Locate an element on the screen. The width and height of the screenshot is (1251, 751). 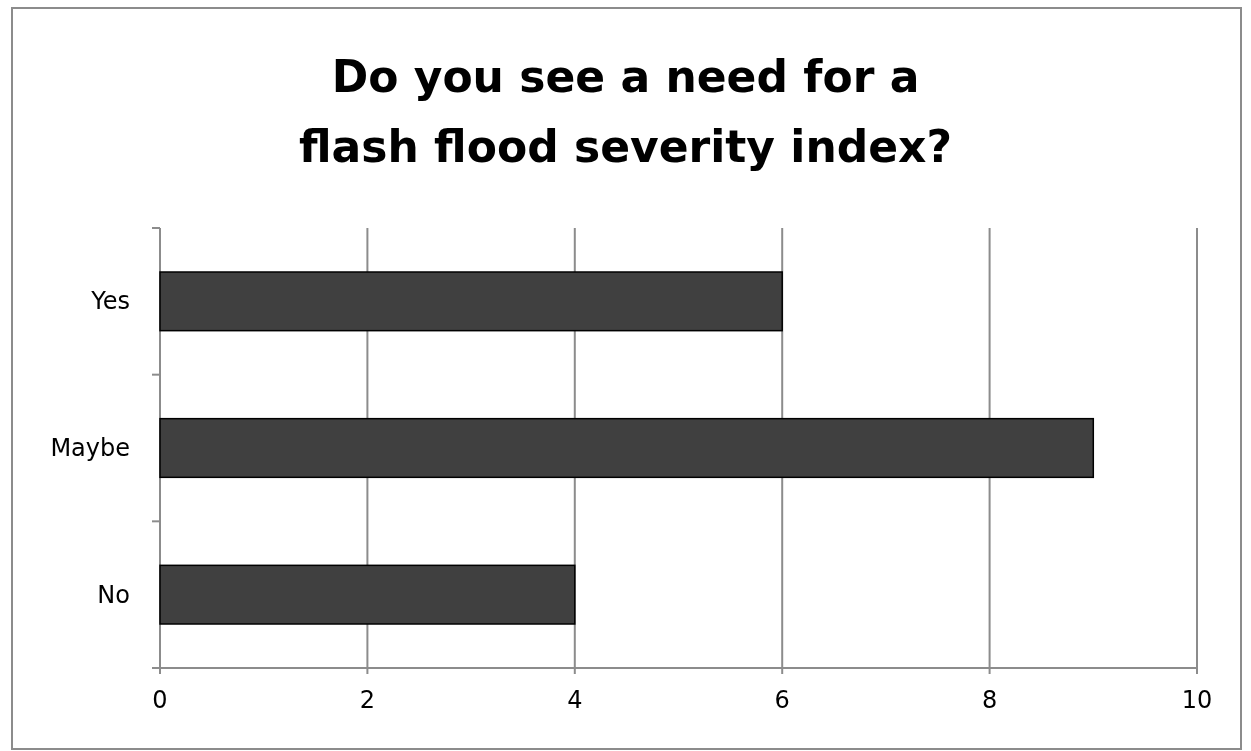
y-tick-label: Yes is located at coordinates (110, 301).